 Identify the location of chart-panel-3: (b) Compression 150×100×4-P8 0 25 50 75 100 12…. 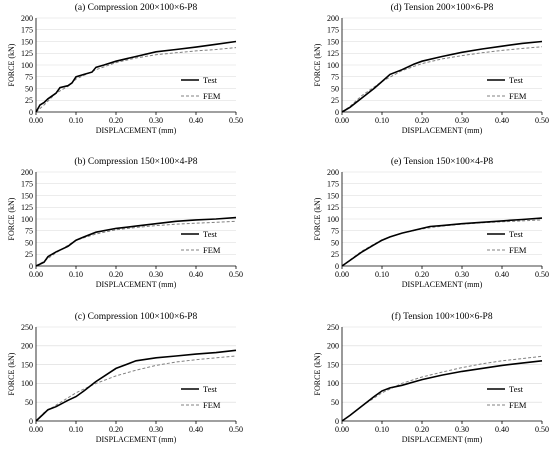
(125, 222).